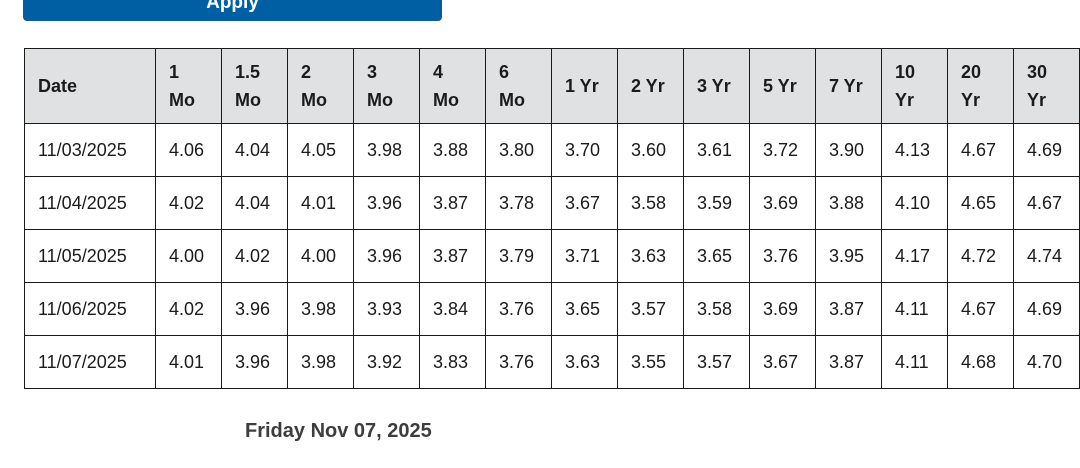  I want to click on date-cell: 11/03/2025, so click(90, 150).